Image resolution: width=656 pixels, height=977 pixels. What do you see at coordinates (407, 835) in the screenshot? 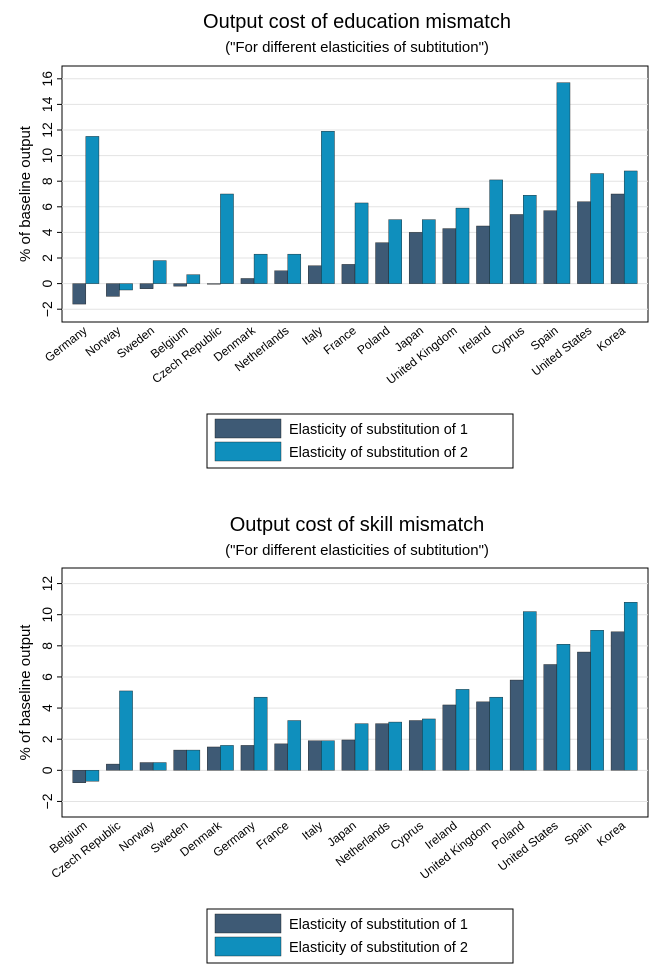
I see `x-tick-label: Cyprus` at bounding box center [407, 835].